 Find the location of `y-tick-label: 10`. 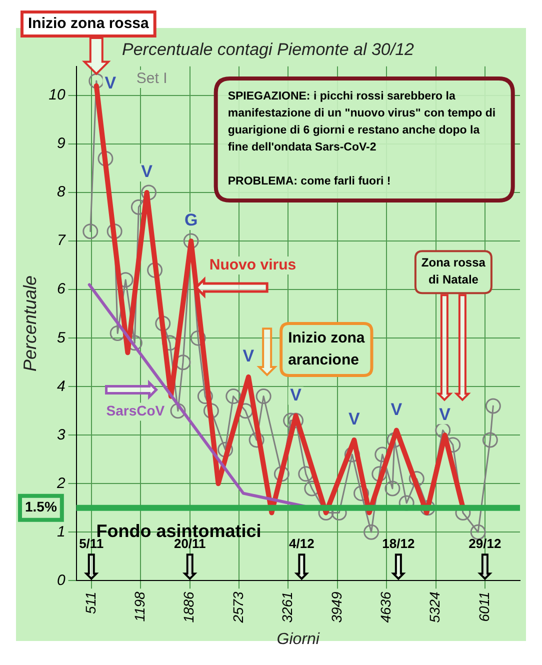

y-tick-label: 10 is located at coordinates (57, 95).